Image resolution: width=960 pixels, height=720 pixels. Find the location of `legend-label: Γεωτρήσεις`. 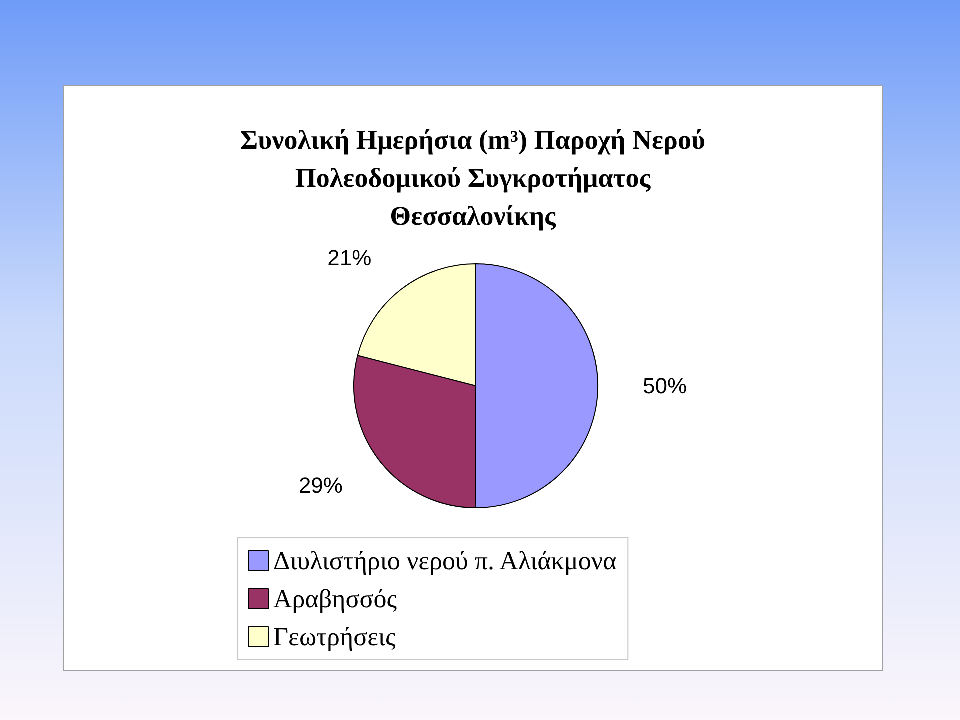

legend-label: Γεωτρήσεις is located at coordinates (335, 637).